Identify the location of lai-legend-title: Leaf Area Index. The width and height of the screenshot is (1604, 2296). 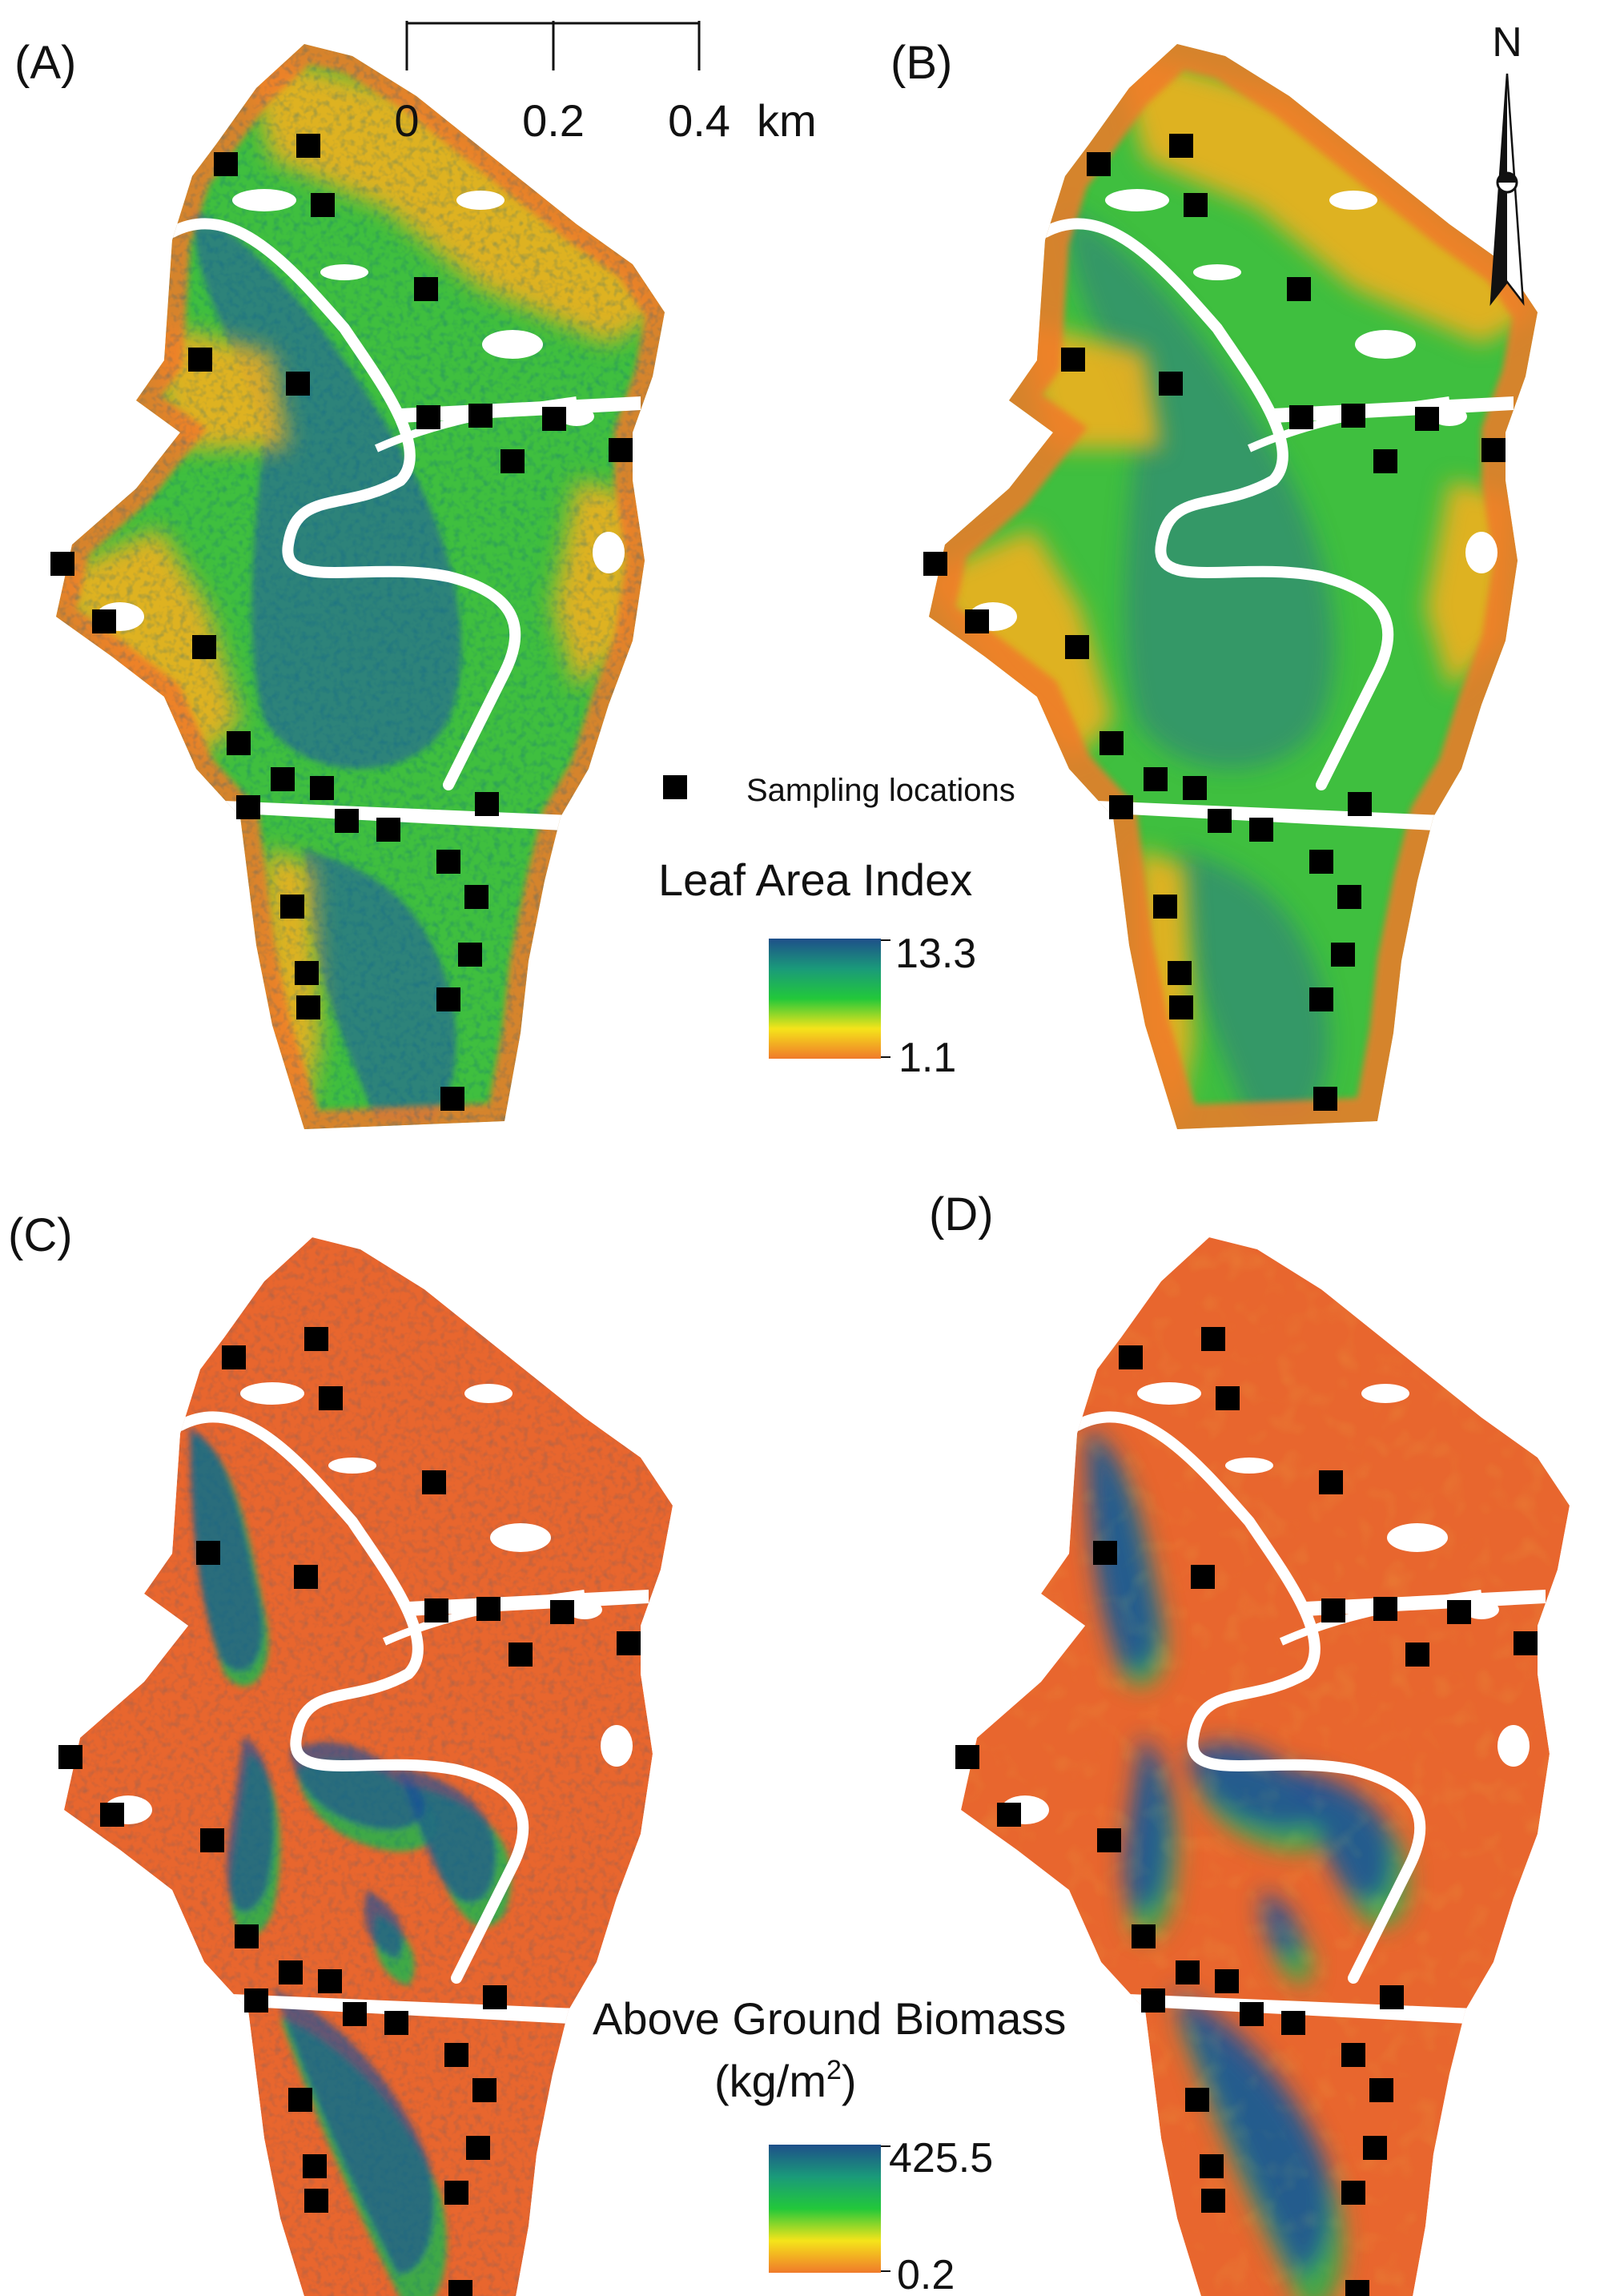
(815, 880).